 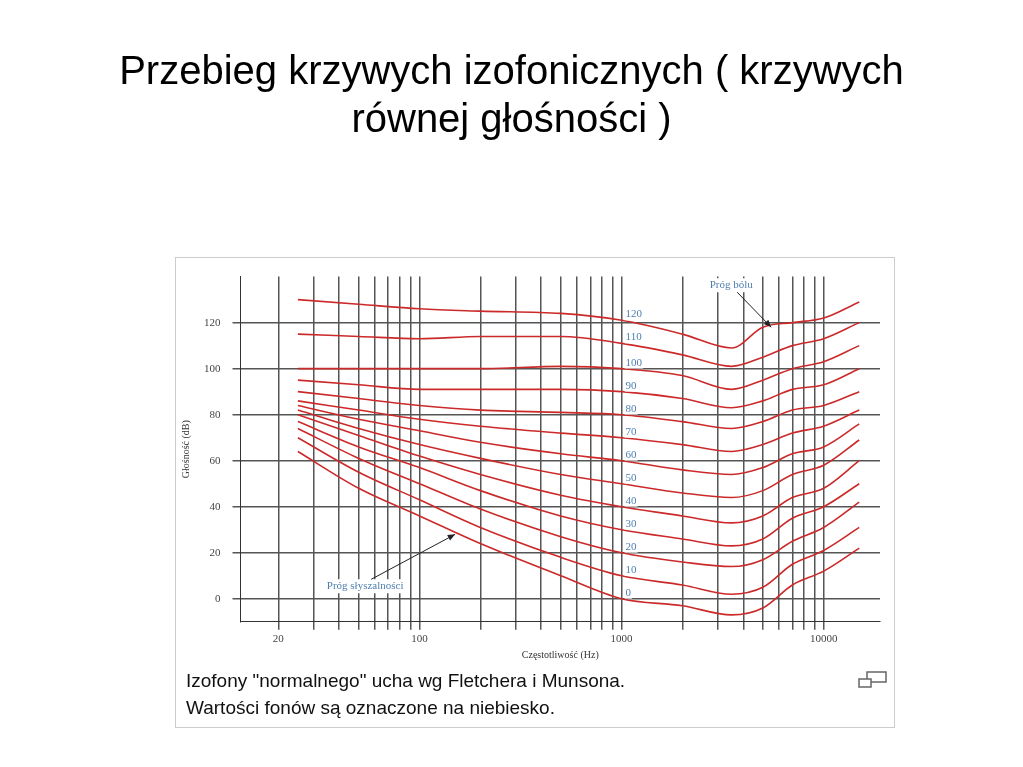 What do you see at coordinates (185, 449) in the screenshot?
I see `y-axis-title: Głośność (dB)` at bounding box center [185, 449].